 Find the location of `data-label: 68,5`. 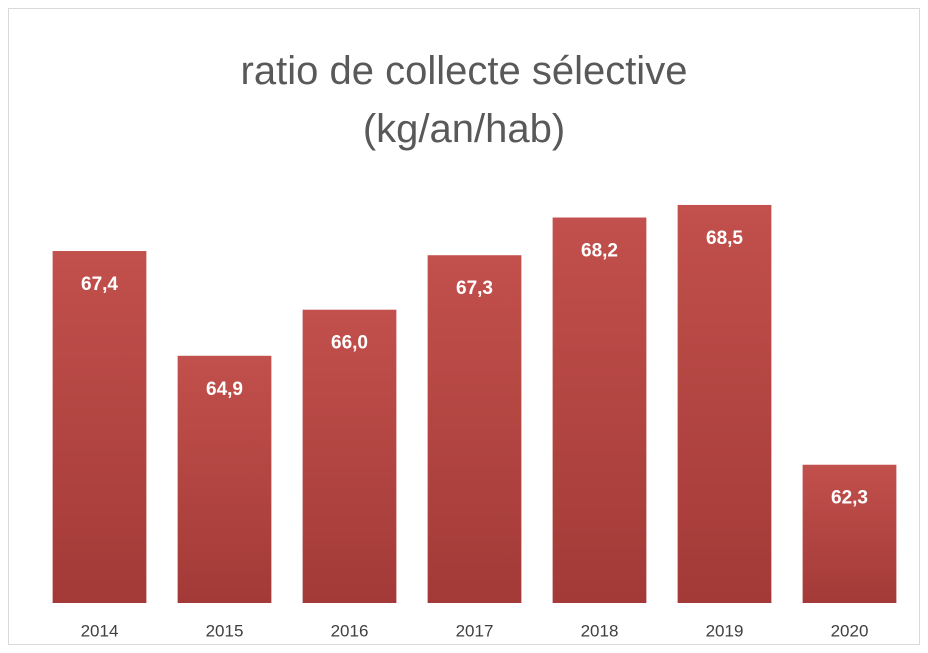

data-label: 68,5 is located at coordinates (724, 238).